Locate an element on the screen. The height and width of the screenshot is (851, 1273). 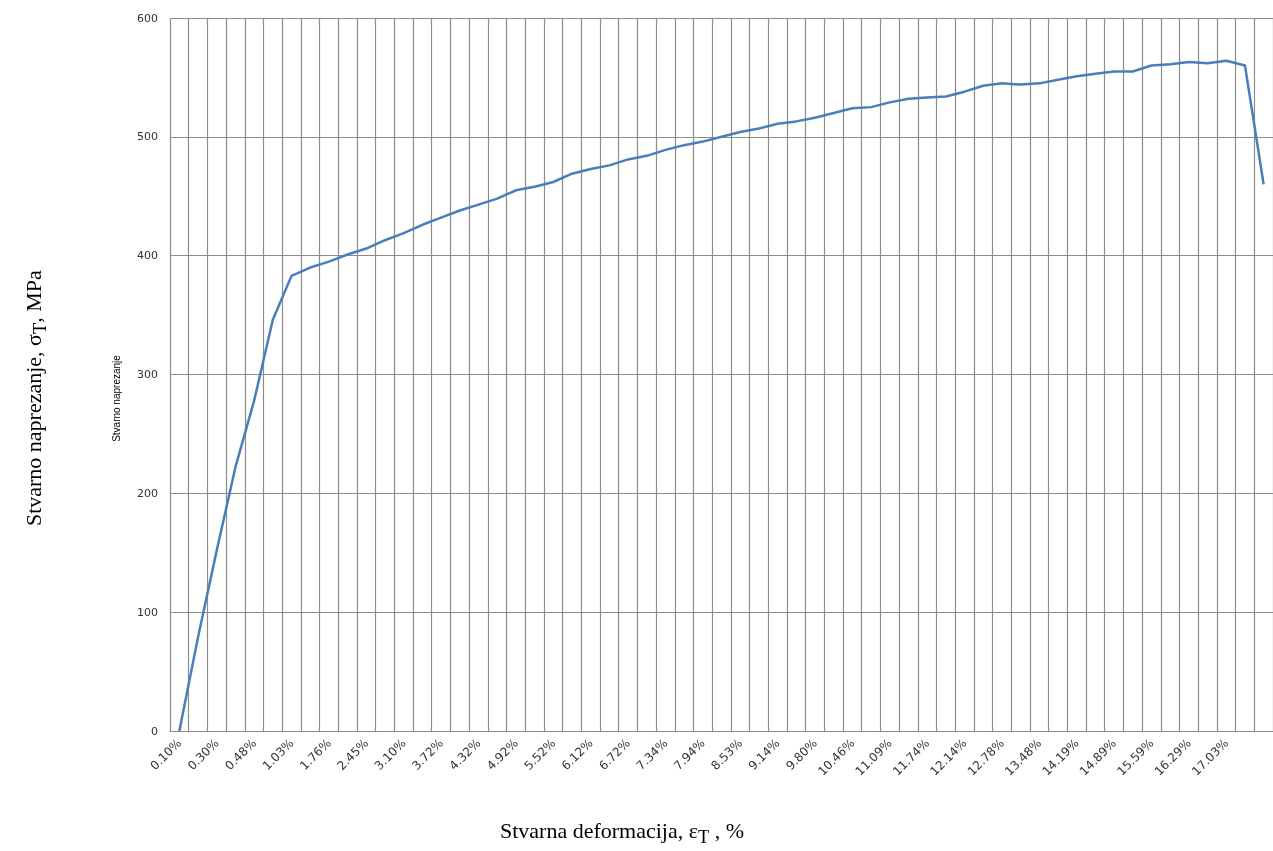
y-tick-label: 0 is located at coordinates (154, 731).